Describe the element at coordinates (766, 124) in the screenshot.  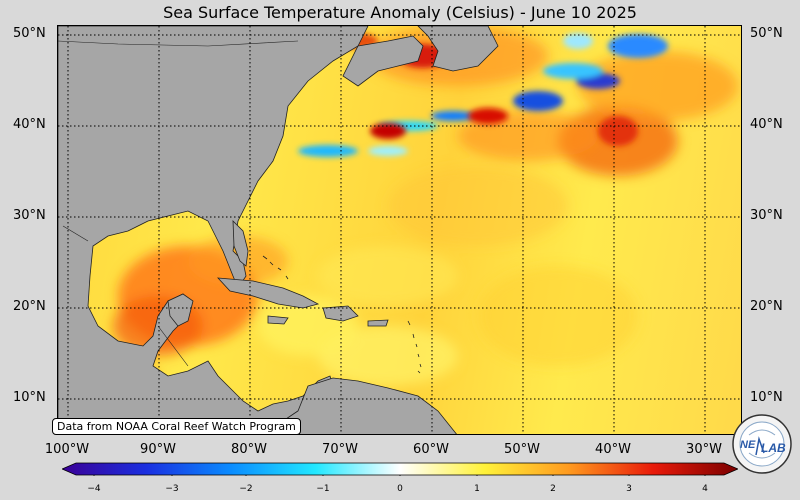
I see `lat-label-right: 40°N` at that location.